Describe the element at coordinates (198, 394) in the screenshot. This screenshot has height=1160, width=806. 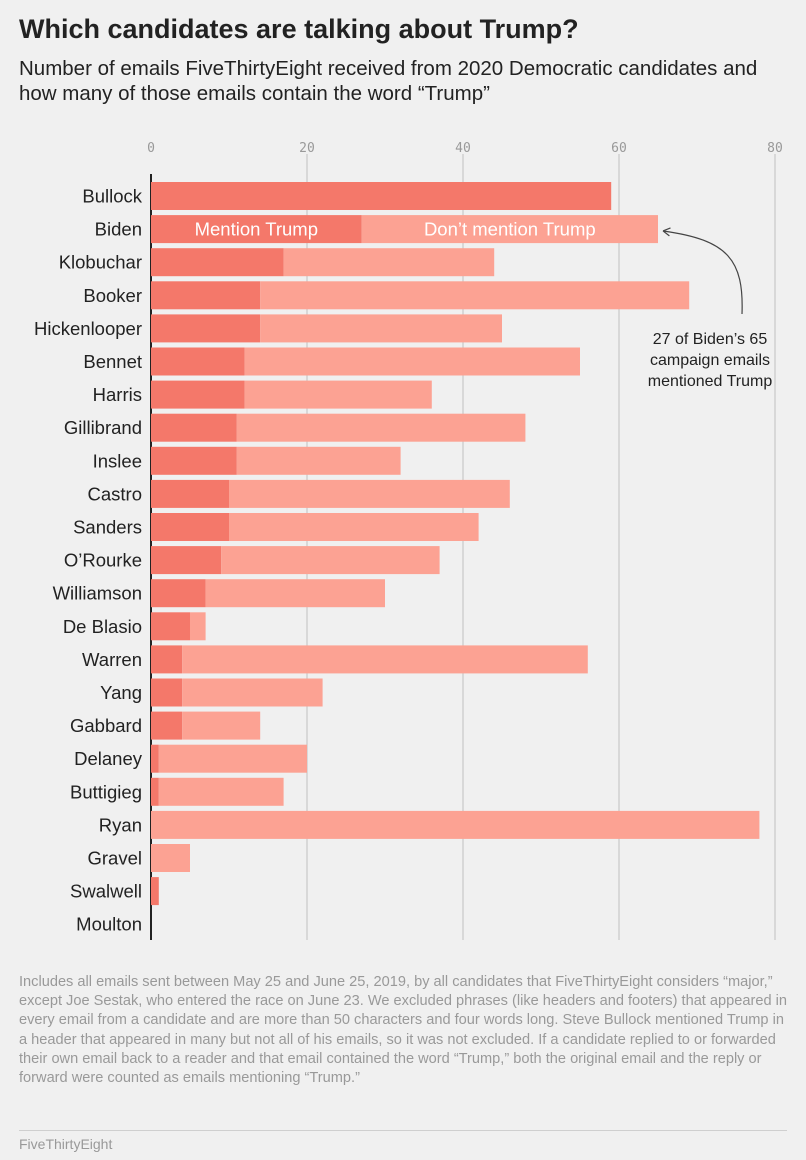
I see `bar-mention-harris` at that location.